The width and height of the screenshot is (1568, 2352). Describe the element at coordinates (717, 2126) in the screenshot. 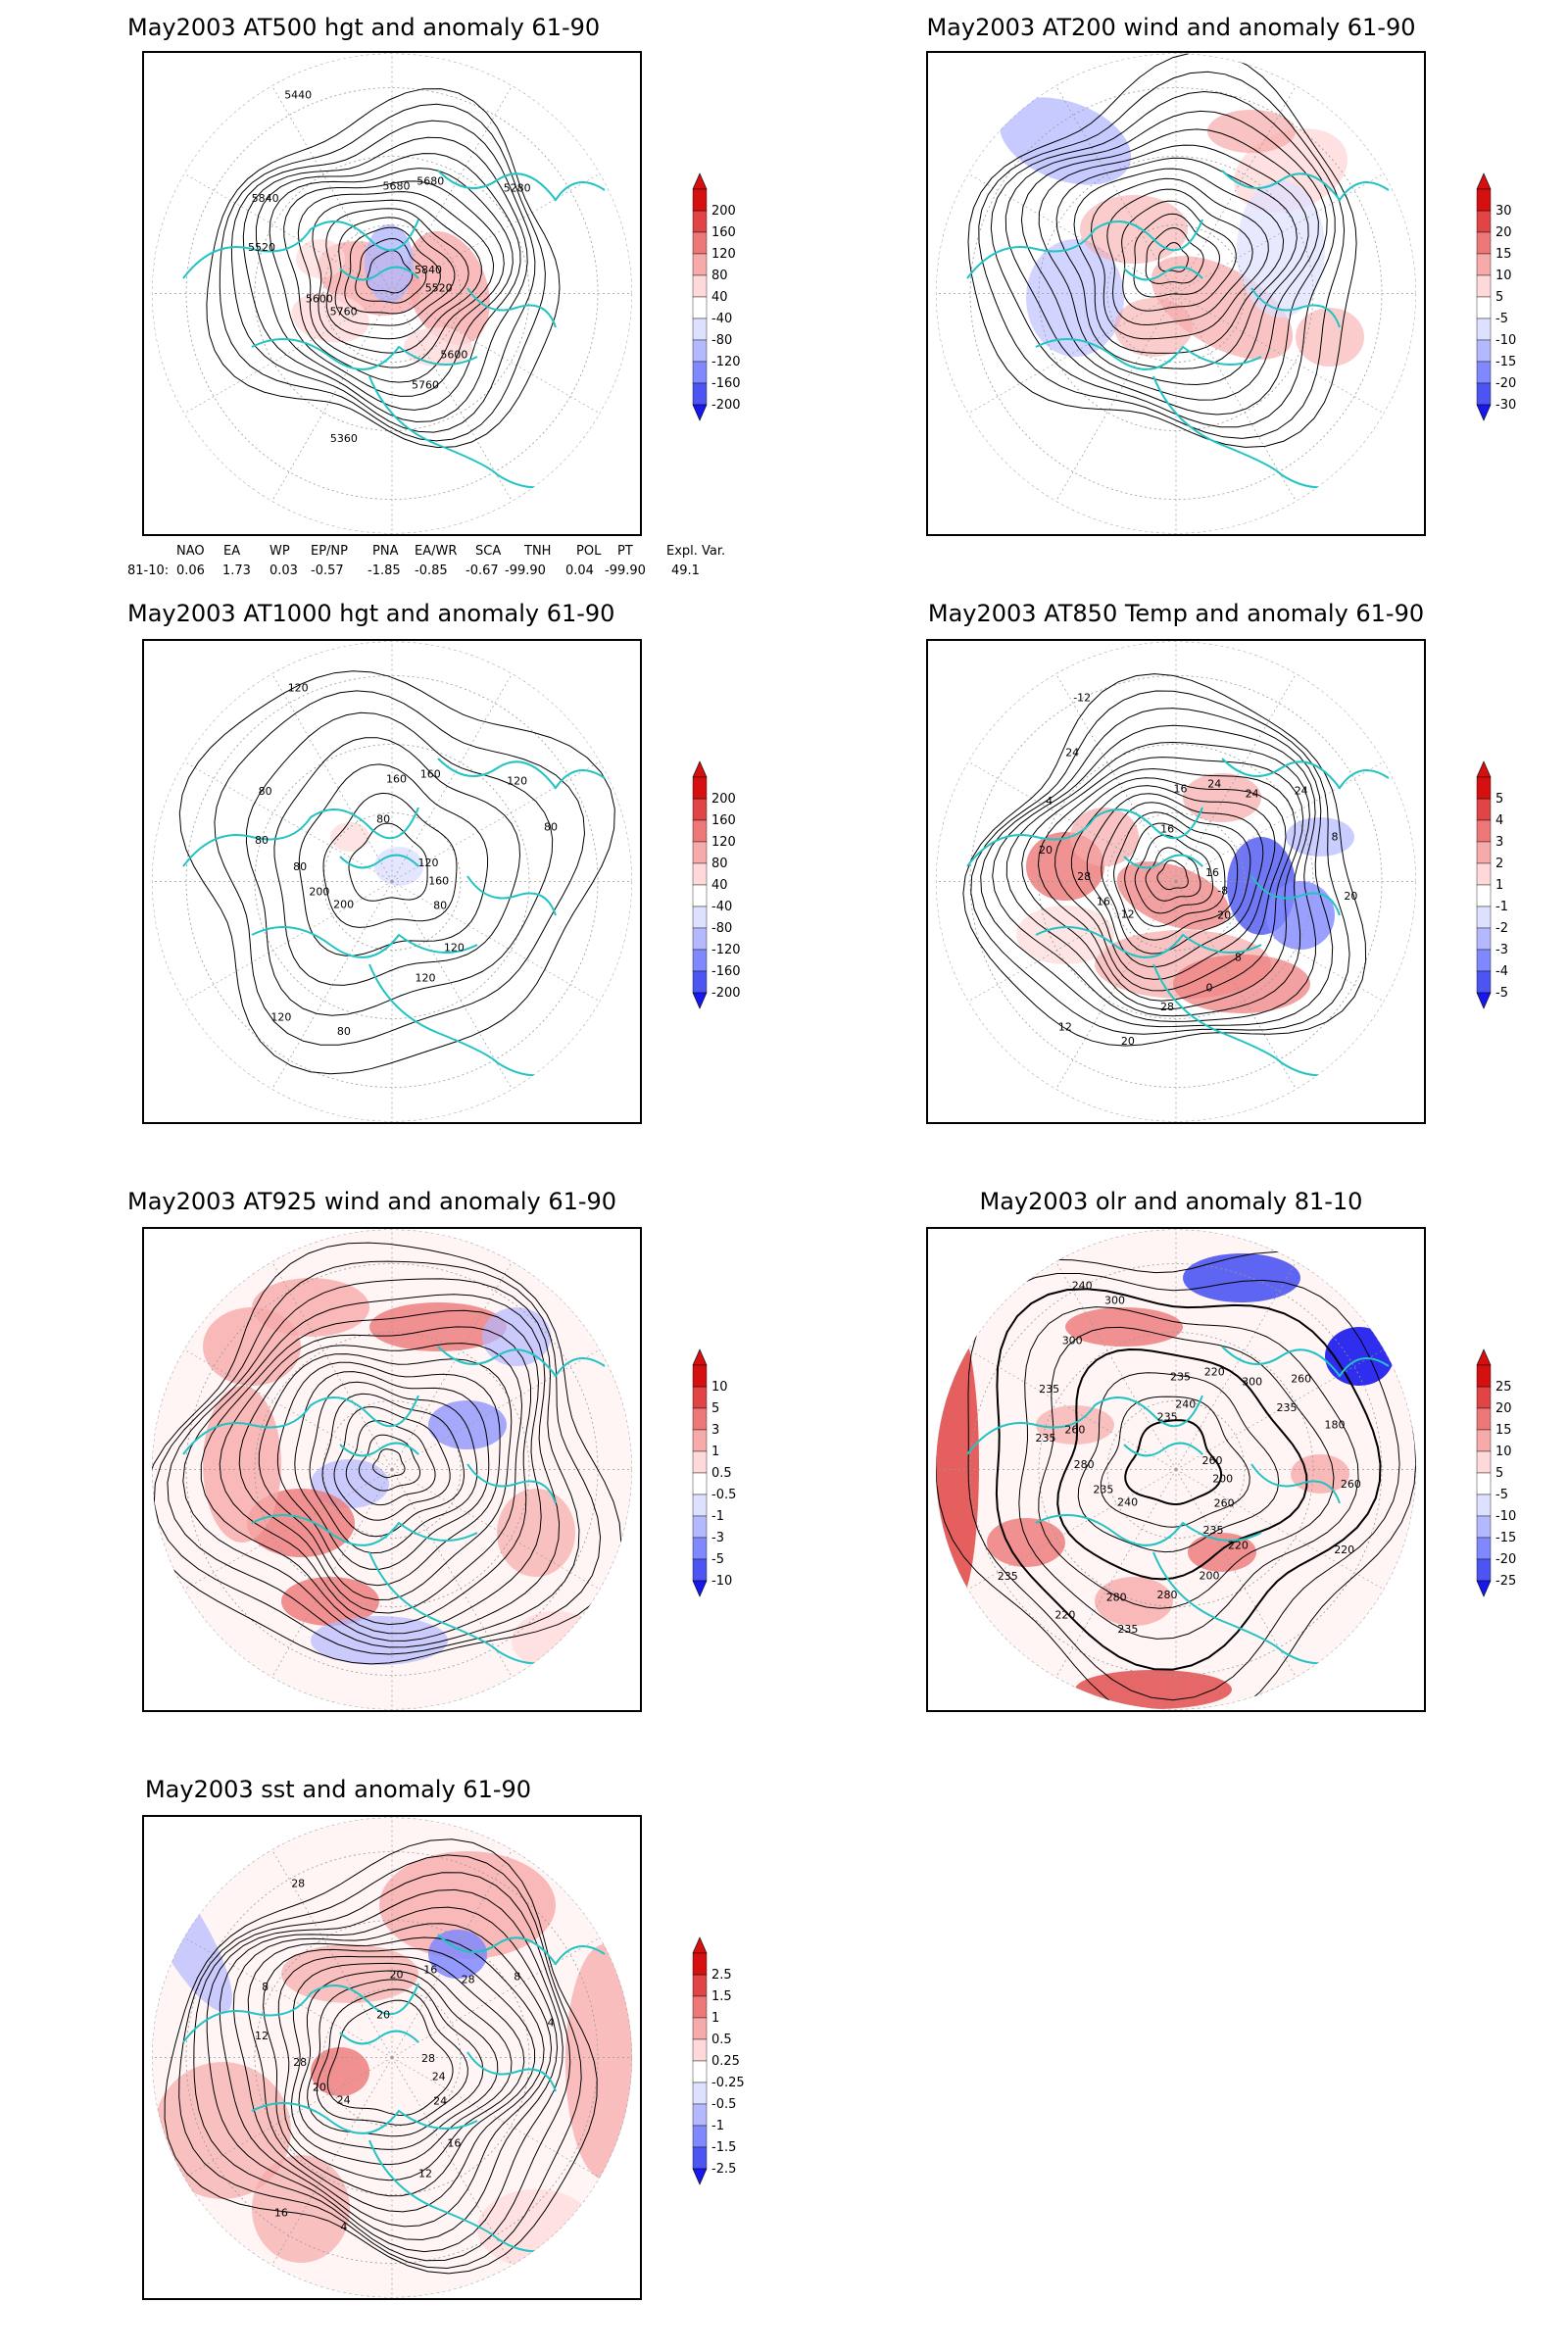

I see `colorbar-tick-label: -1` at that location.